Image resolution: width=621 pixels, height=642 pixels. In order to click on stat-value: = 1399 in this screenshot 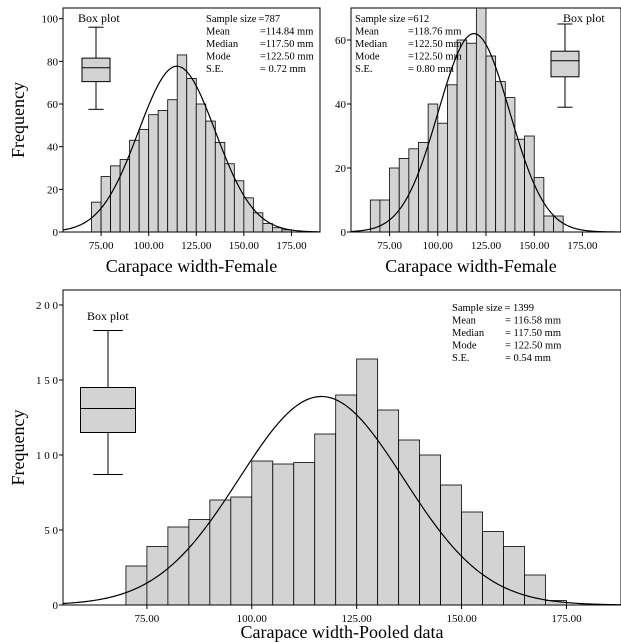, I will do `click(519, 308)`.